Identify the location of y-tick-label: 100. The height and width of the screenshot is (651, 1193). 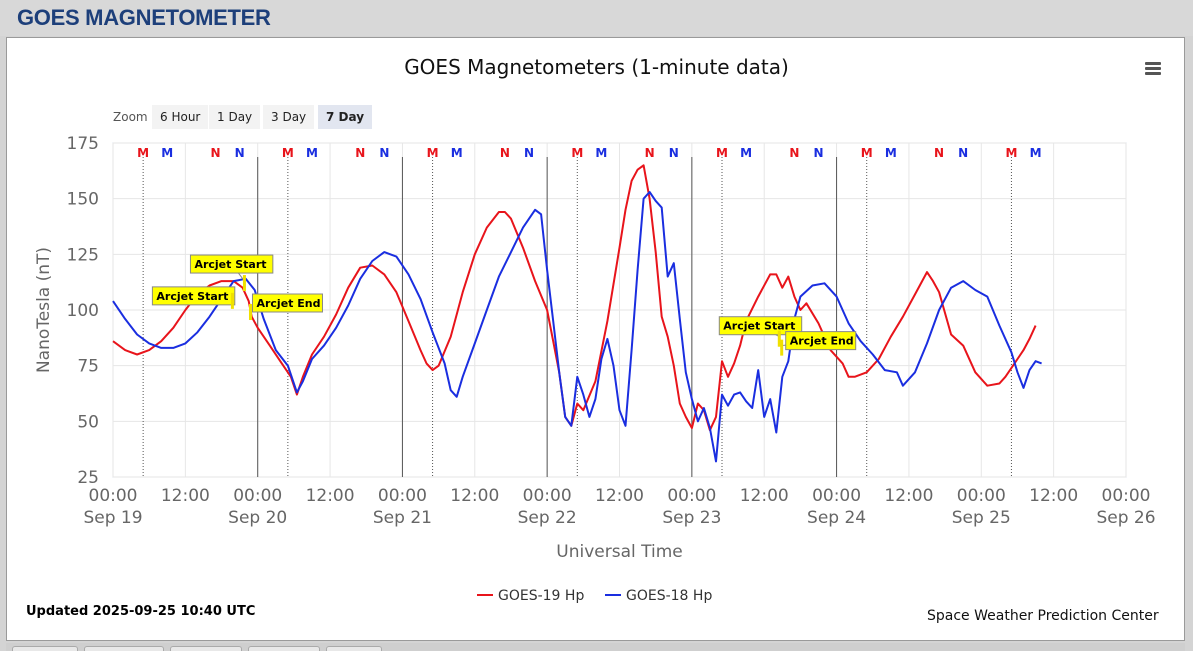
(83, 311).